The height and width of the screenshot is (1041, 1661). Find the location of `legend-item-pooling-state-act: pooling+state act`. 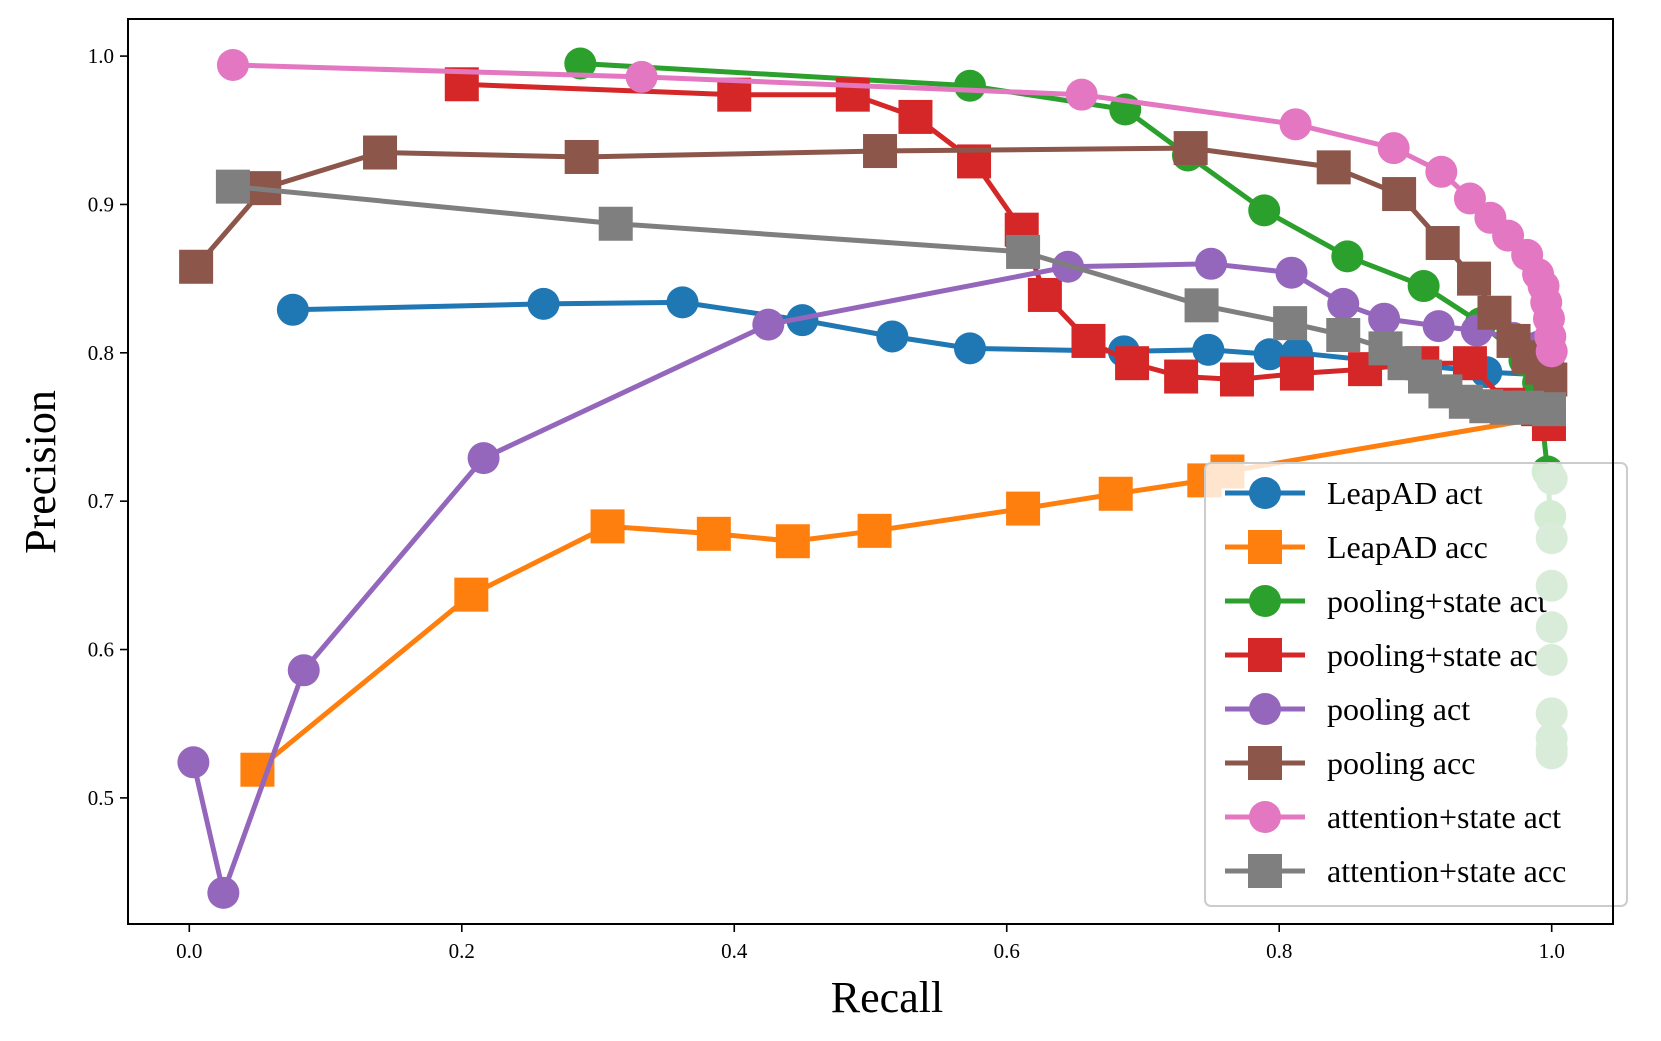

legend-item-pooling-state-act: pooling+state act is located at coordinates (1386, 601).